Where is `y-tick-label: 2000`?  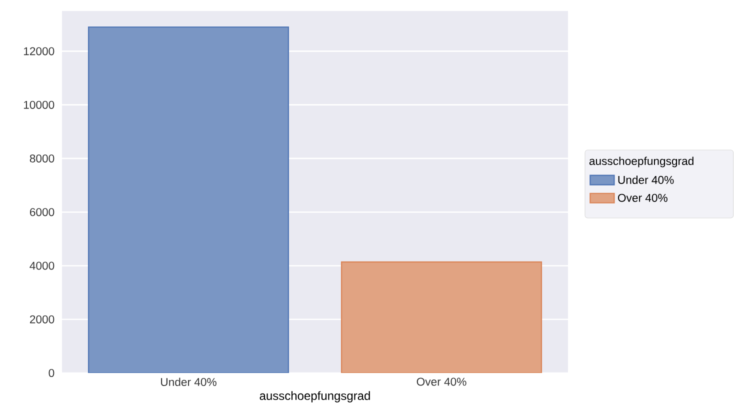
y-tick-label: 2000 is located at coordinates (42, 319).